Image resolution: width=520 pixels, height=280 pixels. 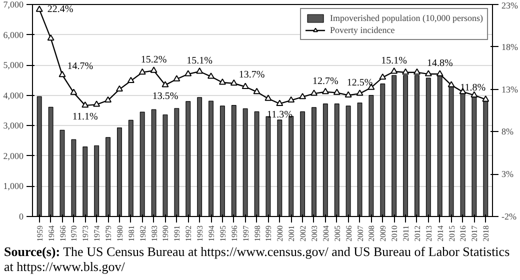 What do you see at coordinates (13, 65) in the screenshot?
I see `y-tick-label: 5,000` at bounding box center [13, 65].